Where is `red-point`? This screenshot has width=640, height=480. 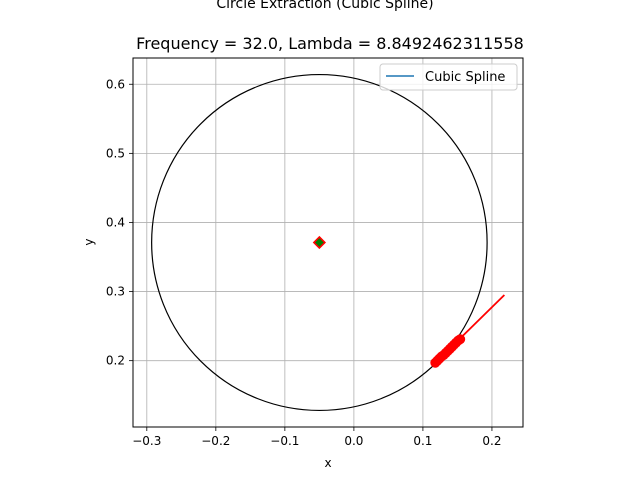 red-point is located at coordinates (460, 339).